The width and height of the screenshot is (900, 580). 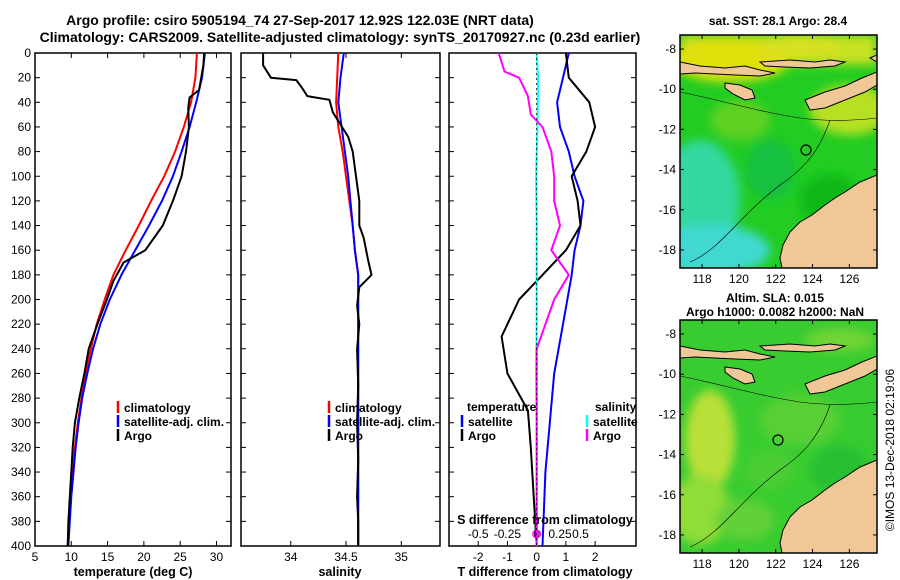 What do you see at coordinates (778, 151) in the screenshot?
I see `sst-map` at bounding box center [778, 151].